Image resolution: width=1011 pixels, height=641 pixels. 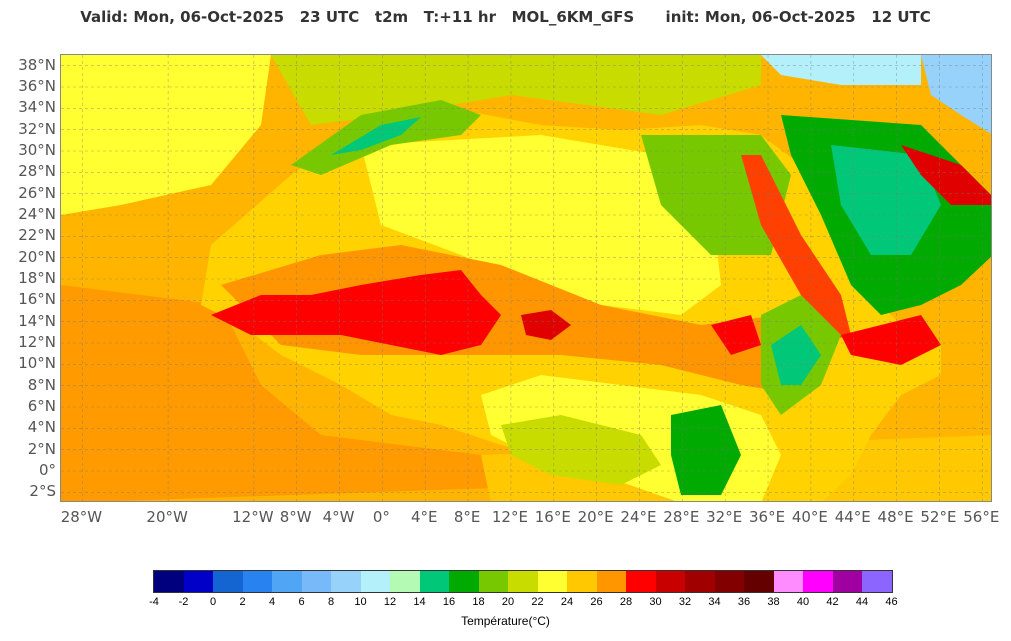 What do you see at coordinates (356, 312) in the screenshot?
I see `hot-zone-west` at bounding box center [356, 312].